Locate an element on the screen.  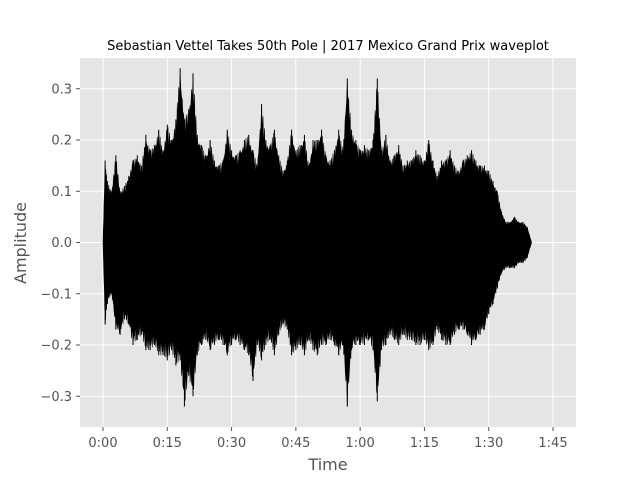
y-tick-label: 0.1 is located at coordinates (61, 192).